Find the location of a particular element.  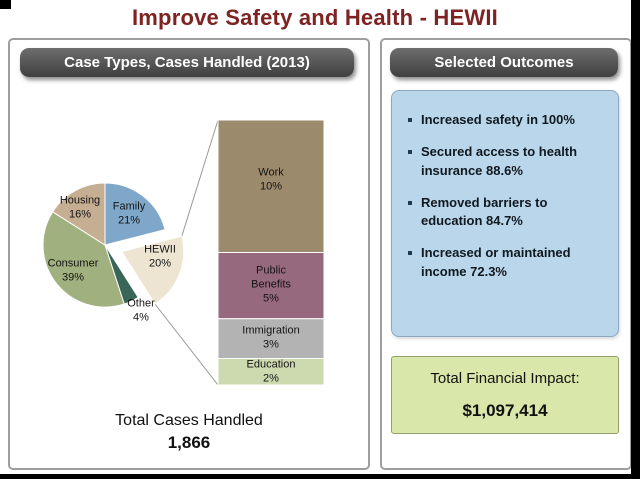

bar-segment-work is located at coordinates (271, 186).